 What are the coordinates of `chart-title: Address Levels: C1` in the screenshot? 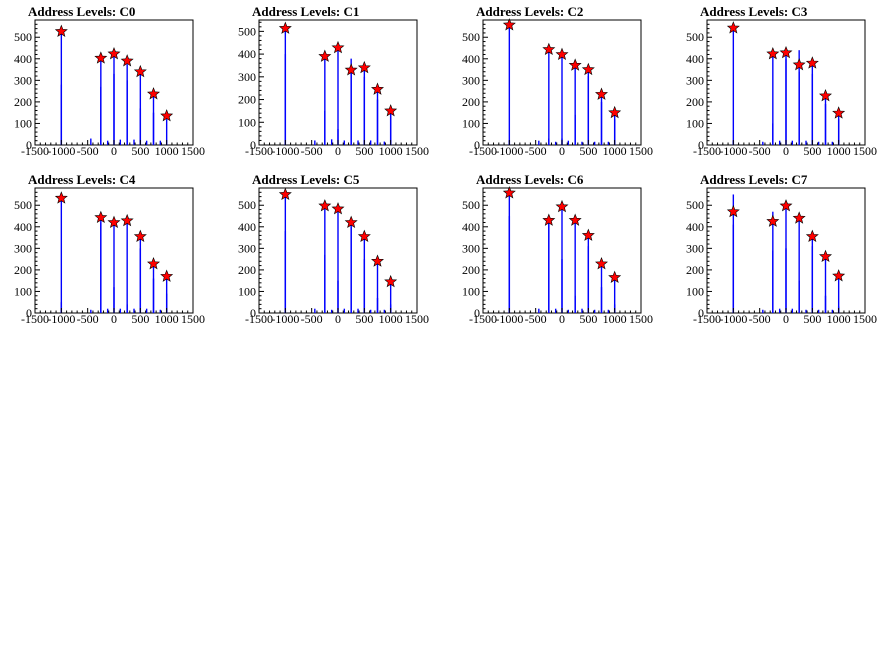 It's located at (305, 11).